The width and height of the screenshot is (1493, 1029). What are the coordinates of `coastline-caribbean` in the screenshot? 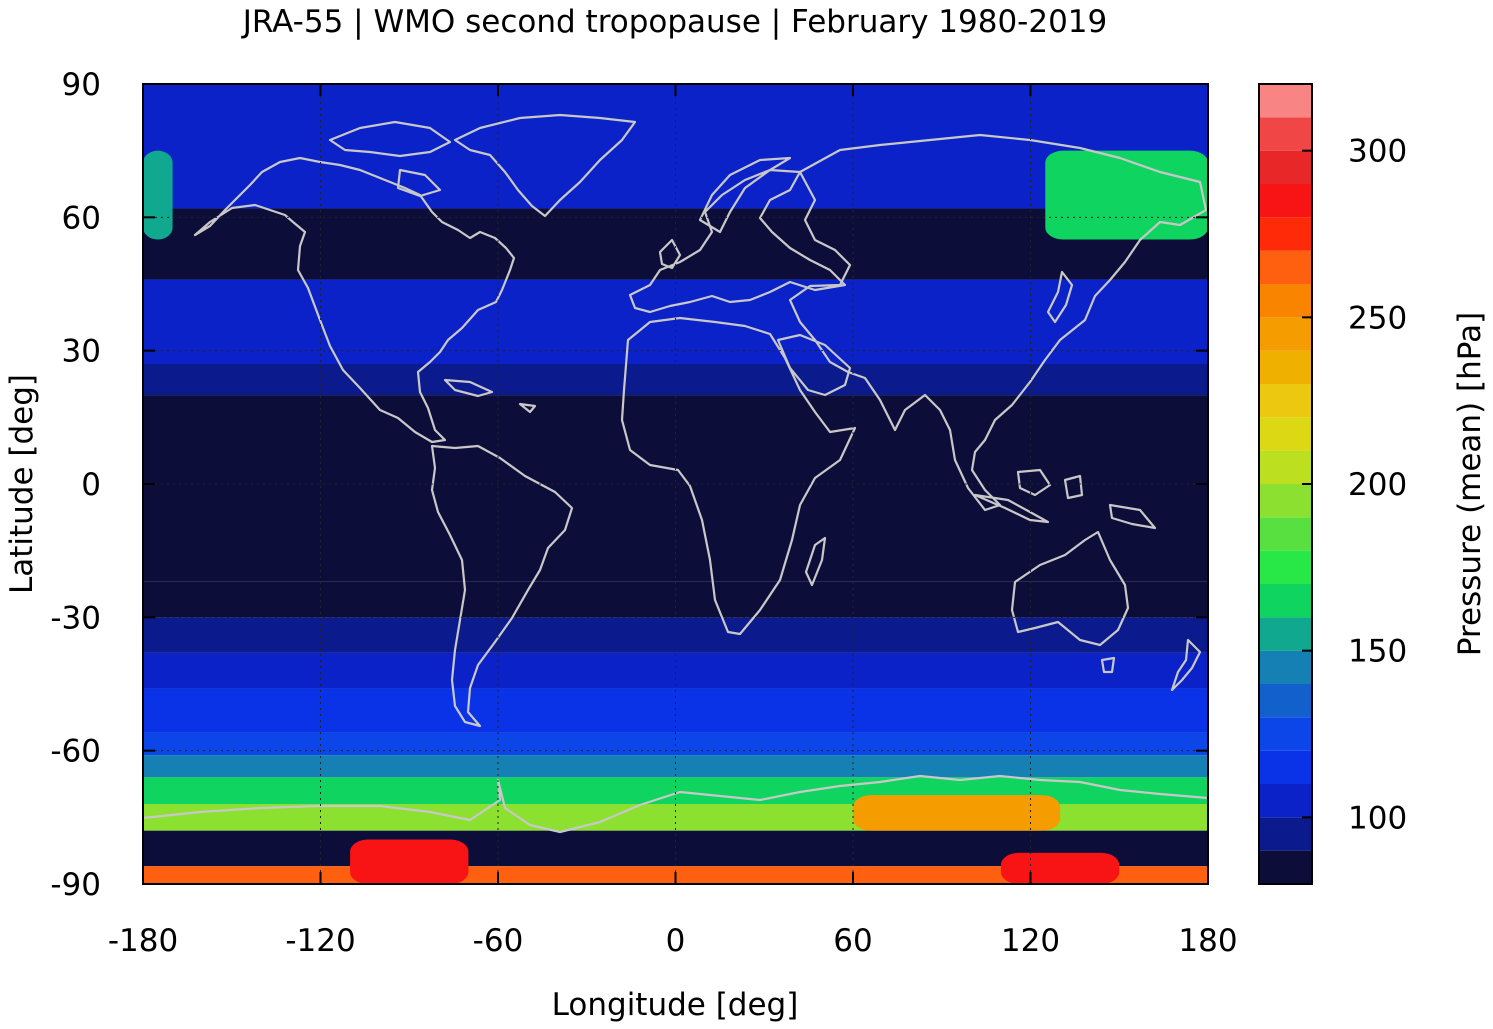 It's located at (490, 396).